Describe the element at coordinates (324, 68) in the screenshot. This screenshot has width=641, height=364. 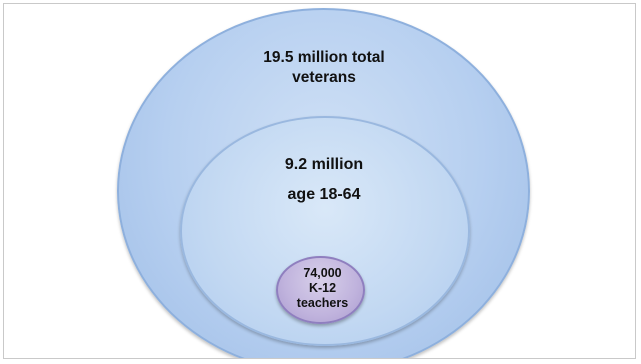
I see `total-veterans-label: 19.5 million total veterans` at that location.